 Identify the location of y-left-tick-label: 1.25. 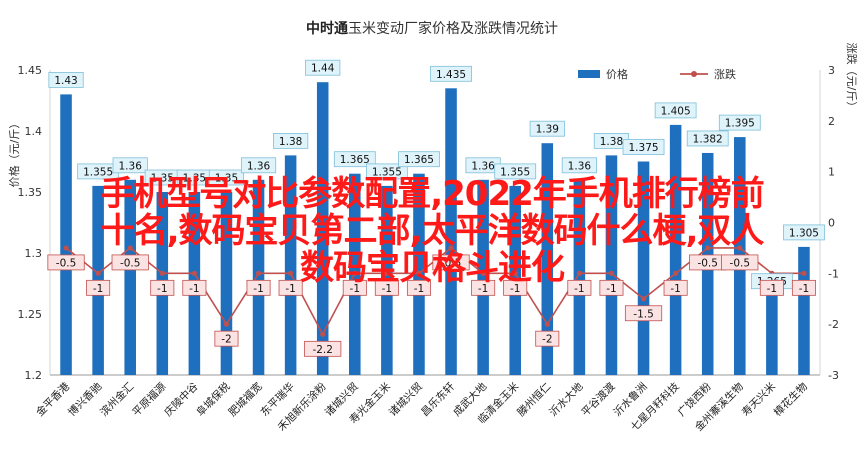
(30, 314).